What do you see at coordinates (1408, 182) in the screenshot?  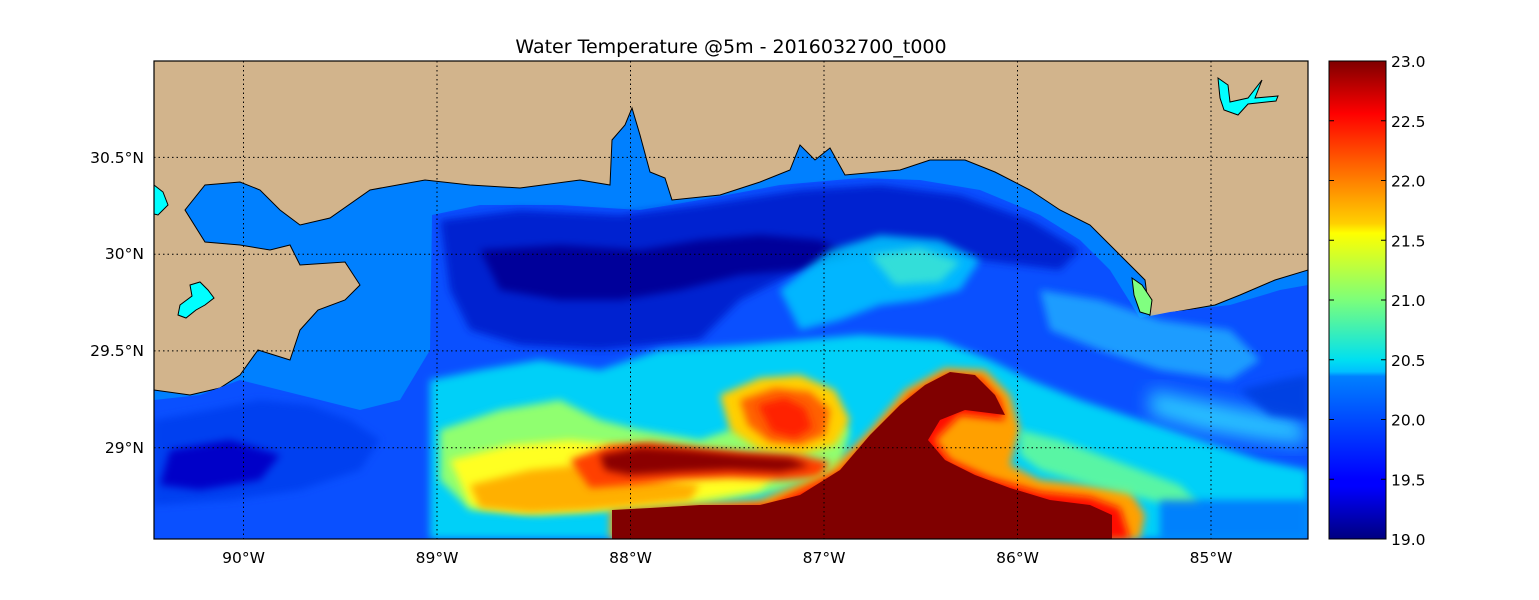 I see `colorbar-tick-label: 22.0` at bounding box center [1408, 182].